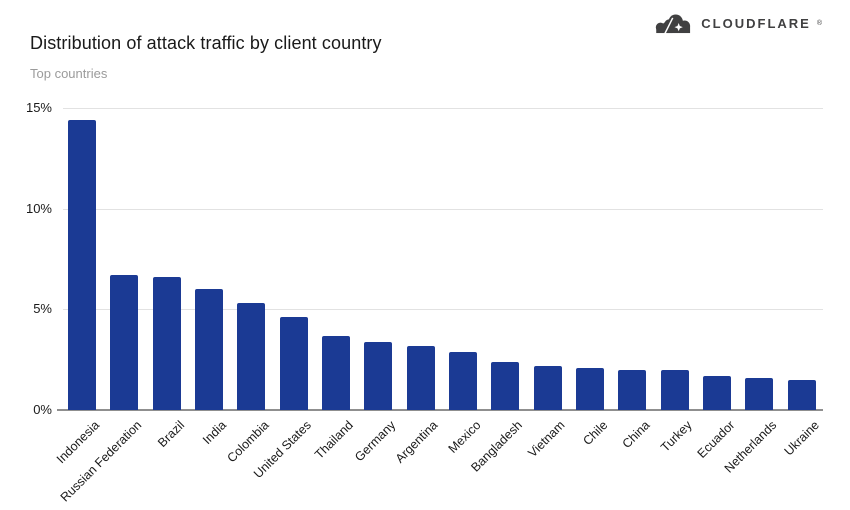 This screenshot has height=510, width=850. Describe the element at coordinates (69, 73) in the screenshot. I see `chart-subtitle: Top countries` at that location.